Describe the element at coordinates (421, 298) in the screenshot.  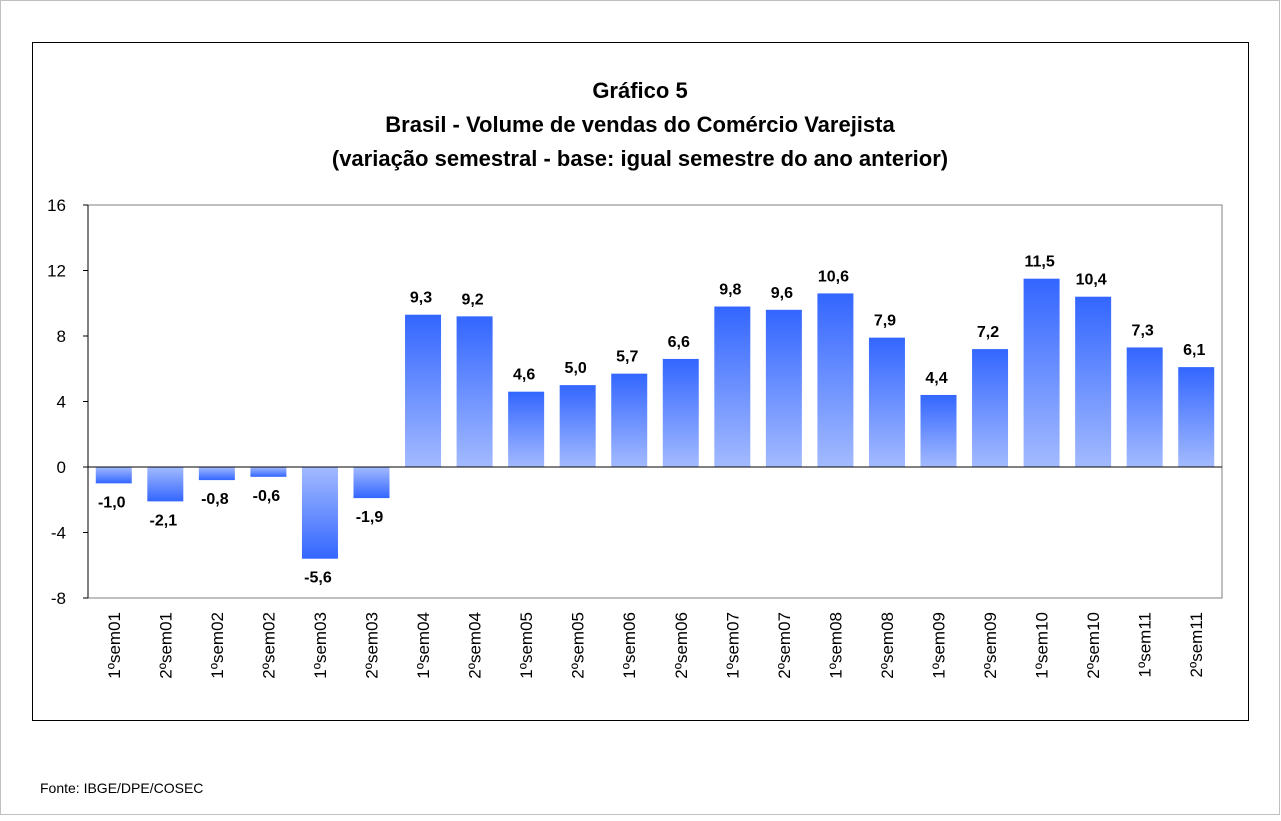
I see `data-label: 9,3` at that location.